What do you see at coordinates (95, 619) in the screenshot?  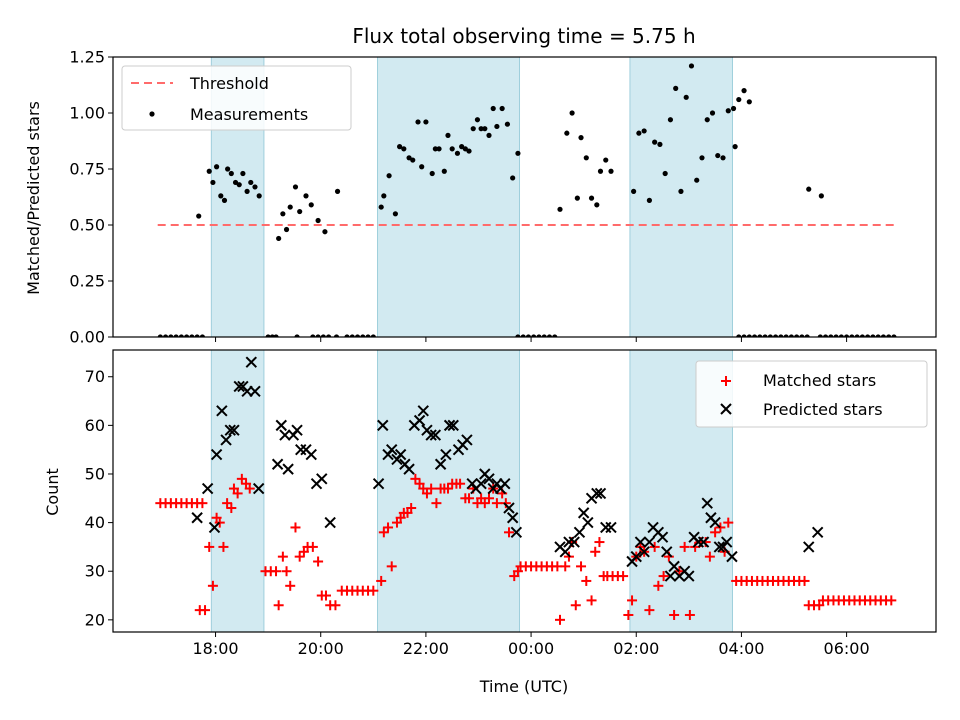 I see `bottom-ytick-label: 20` at bounding box center [95, 619].